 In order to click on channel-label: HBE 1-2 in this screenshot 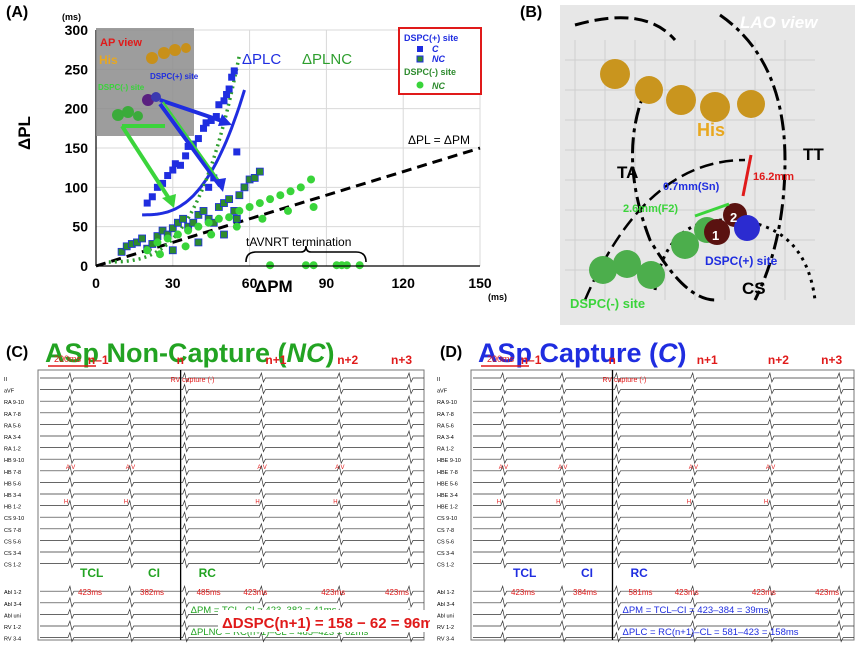, I will do `click(447, 508)`.